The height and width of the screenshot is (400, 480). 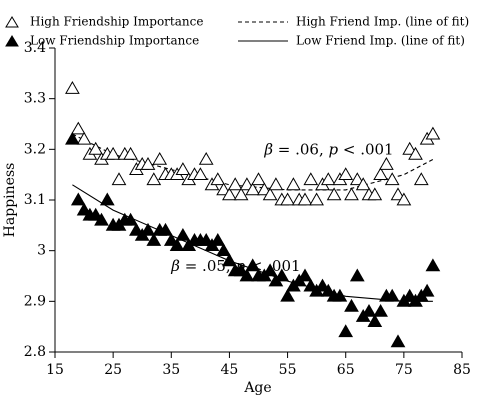 What do you see at coordinates (171, 370) in the screenshot?
I see `x-tick-label: 35` at bounding box center [171, 370].